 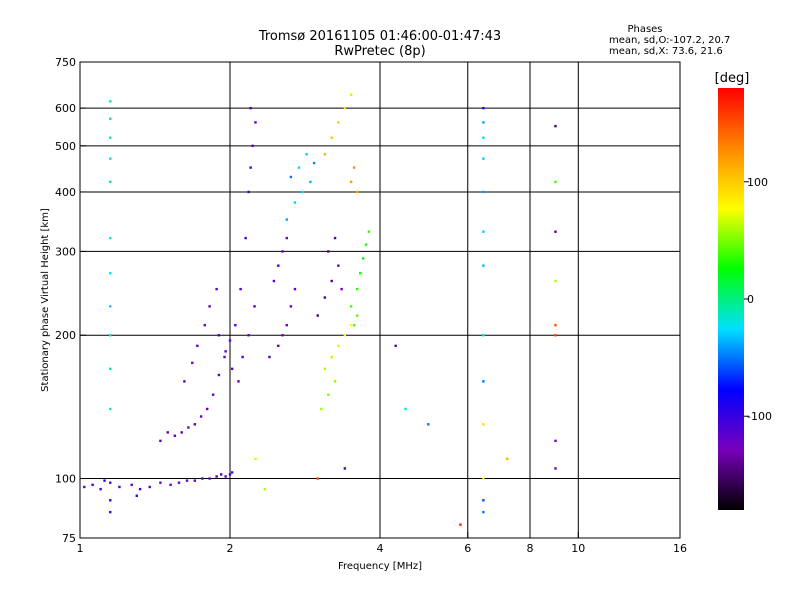 What do you see at coordinates (680, 548) in the screenshot?
I see `x-tick-label: 16` at bounding box center [680, 548].